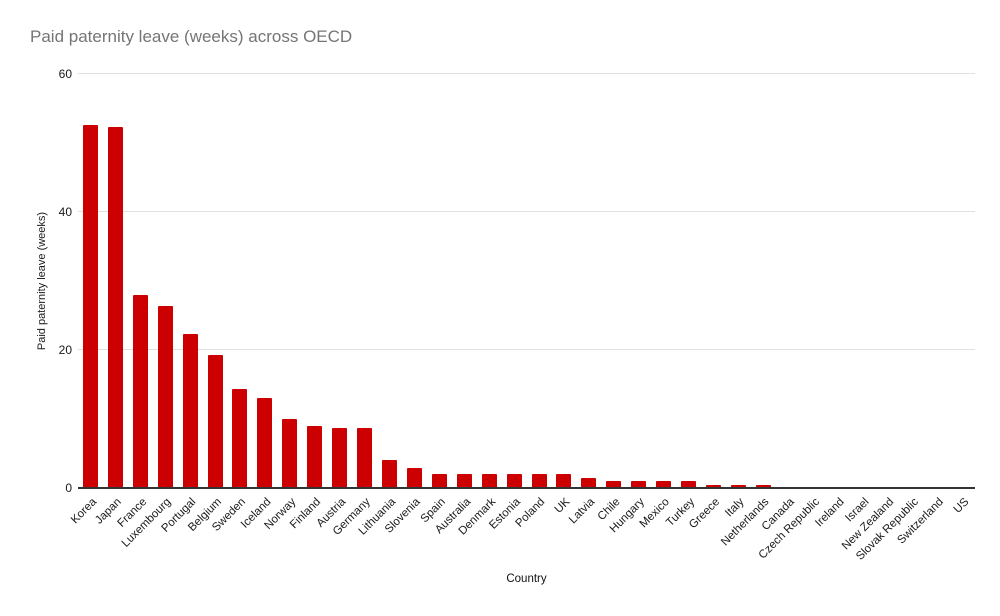  What do you see at coordinates (90, 306) in the screenshot?
I see `bar-korea` at bounding box center [90, 306].